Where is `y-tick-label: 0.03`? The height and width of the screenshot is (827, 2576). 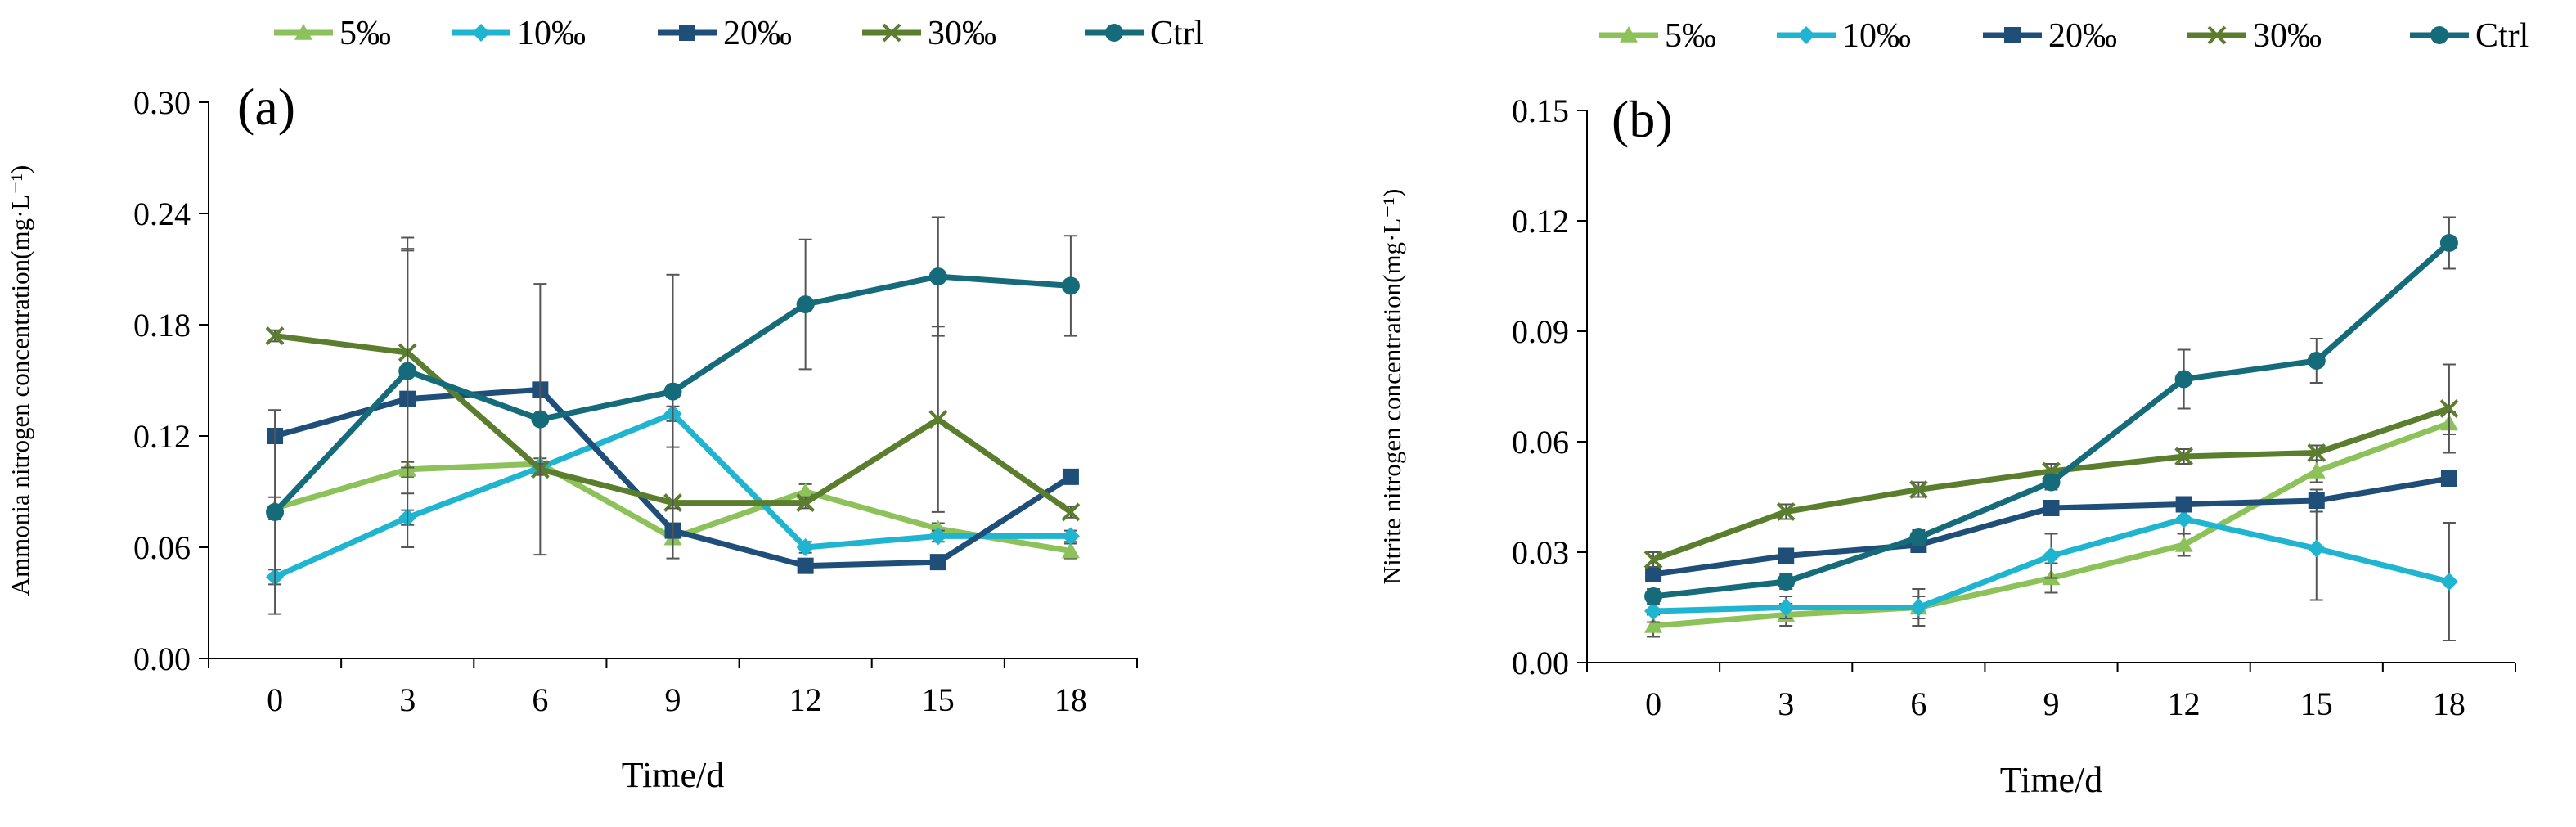 y-tick-label: 0.03 is located at coordinates (1540, 552).